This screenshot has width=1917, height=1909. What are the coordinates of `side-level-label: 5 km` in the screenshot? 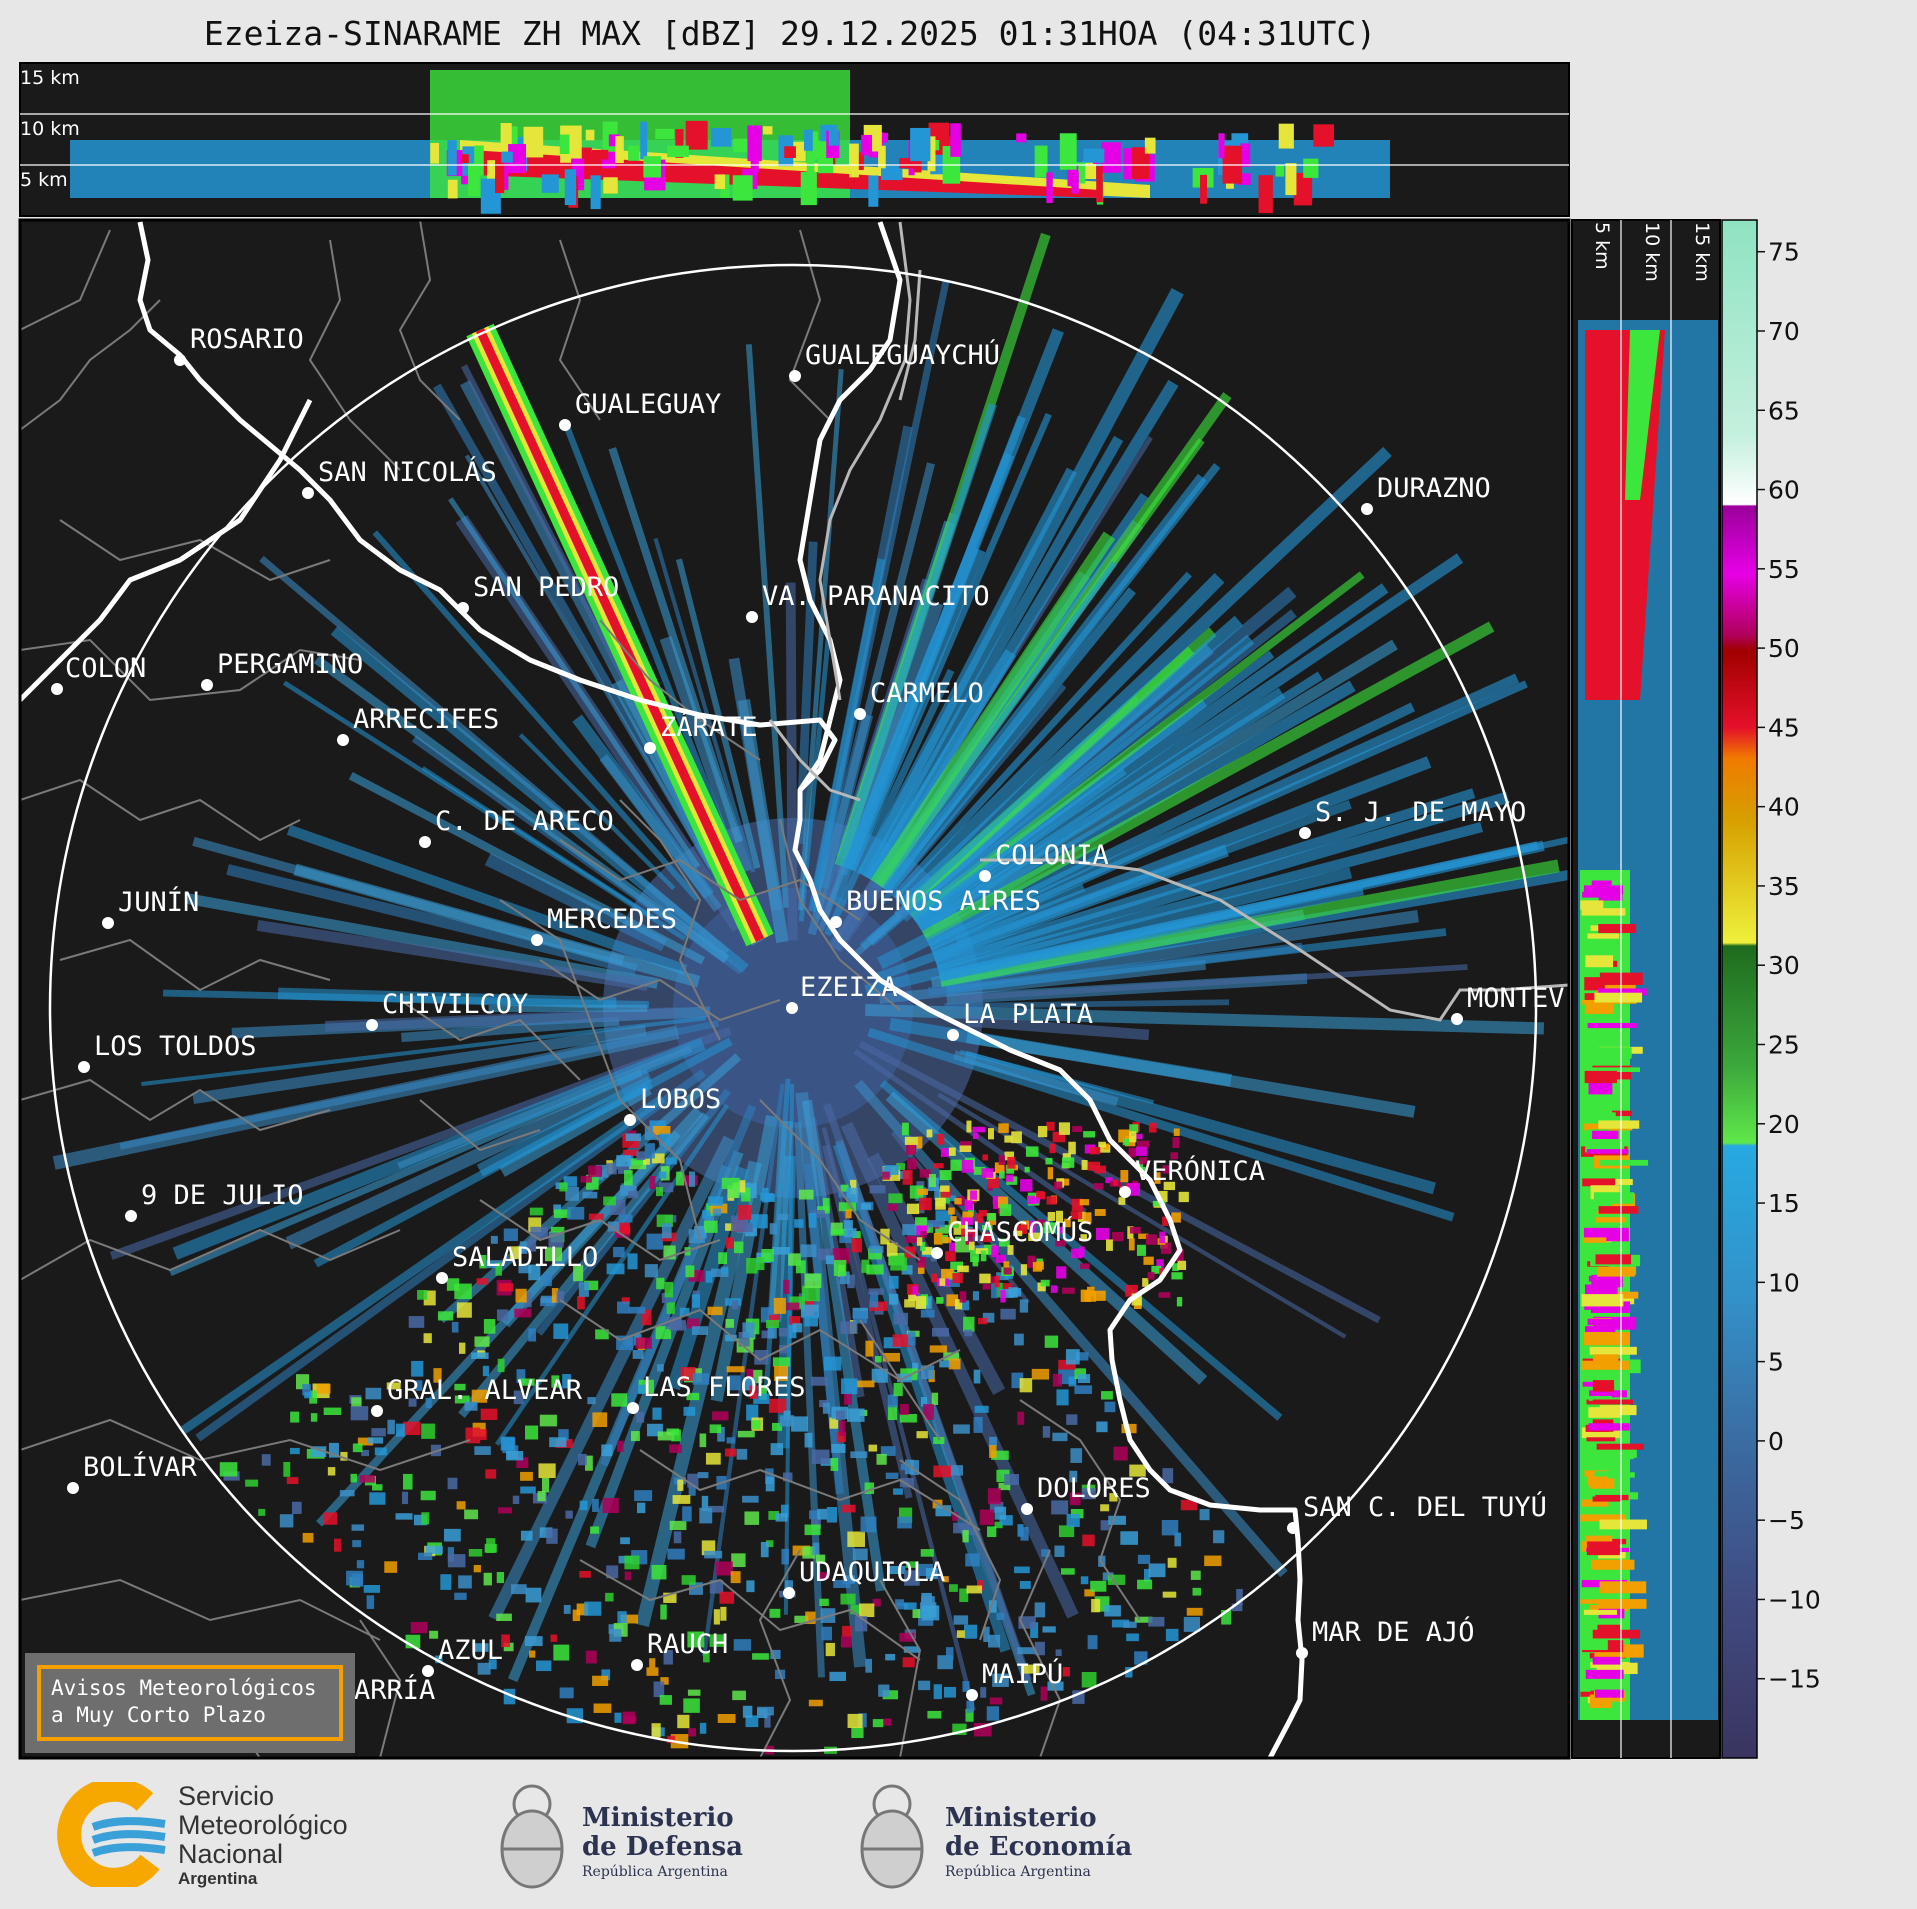 It's located at (1602, 246).